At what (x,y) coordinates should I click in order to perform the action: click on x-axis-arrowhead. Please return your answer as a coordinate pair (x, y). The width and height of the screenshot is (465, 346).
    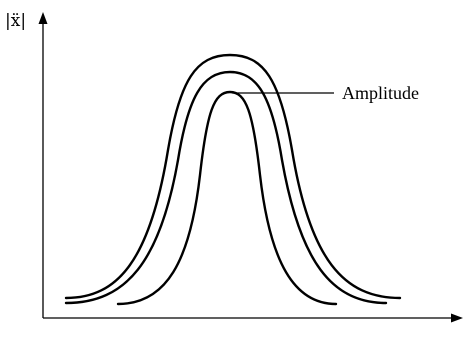
    Looking at the image, I should click on (457, 318).